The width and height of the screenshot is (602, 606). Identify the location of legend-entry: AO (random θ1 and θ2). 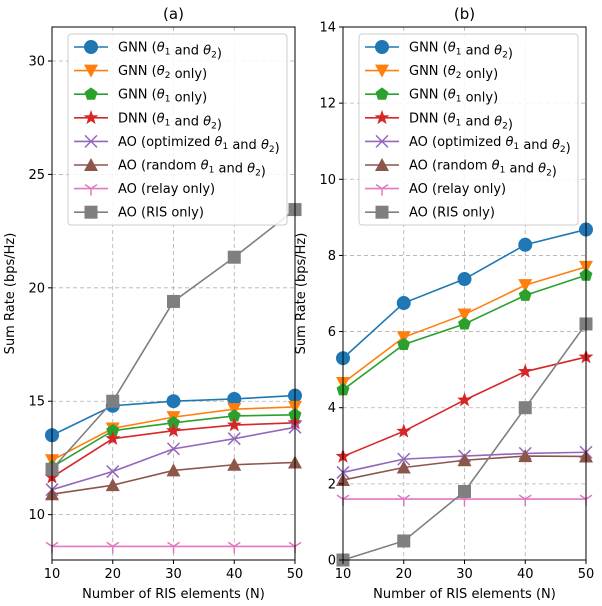
(461, 169).